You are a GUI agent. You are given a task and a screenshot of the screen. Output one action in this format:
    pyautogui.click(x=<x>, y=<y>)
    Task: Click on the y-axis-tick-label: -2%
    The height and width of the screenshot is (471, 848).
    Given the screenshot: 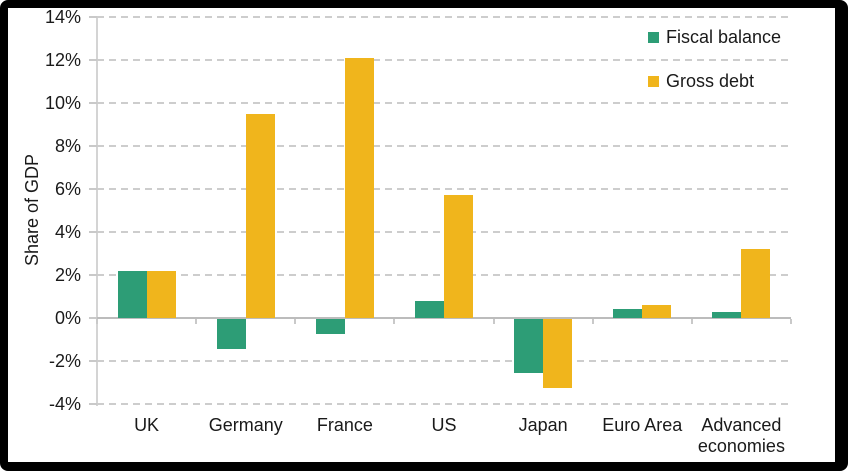 What is the action you would take?
    pyautogui.click(x=64, y=361)
    